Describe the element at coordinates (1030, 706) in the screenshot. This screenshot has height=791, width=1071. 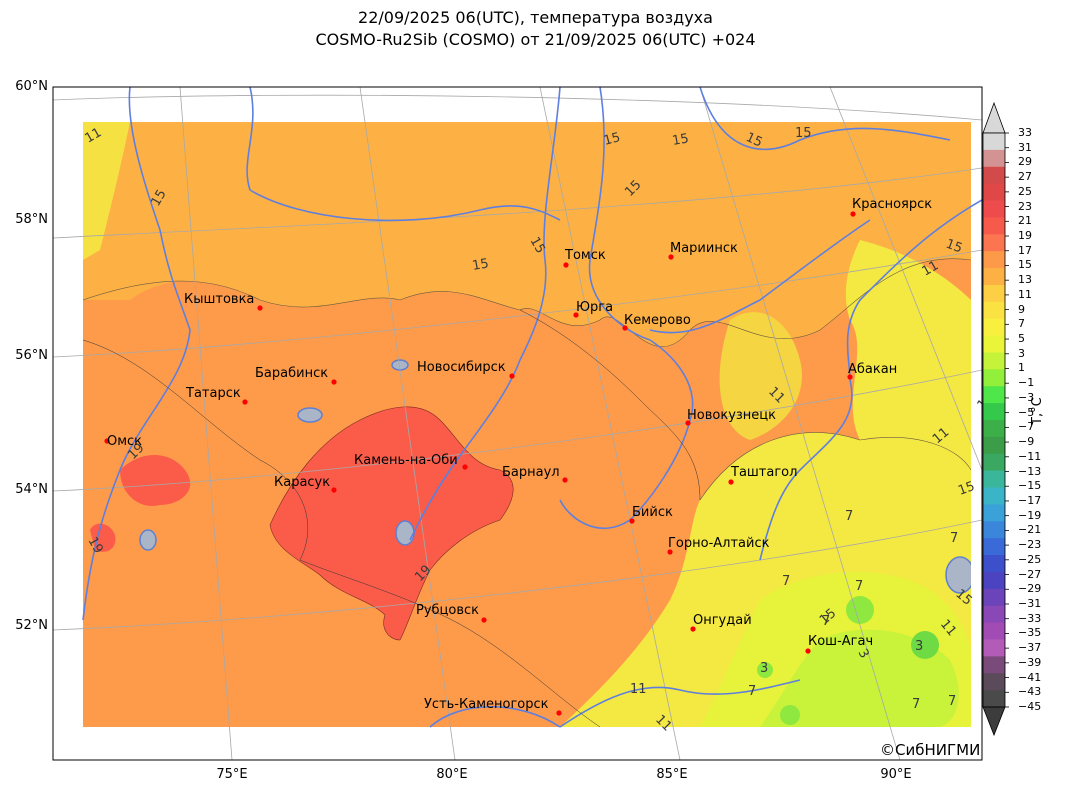
I see `colorbar-tick-label: −45` at that location.